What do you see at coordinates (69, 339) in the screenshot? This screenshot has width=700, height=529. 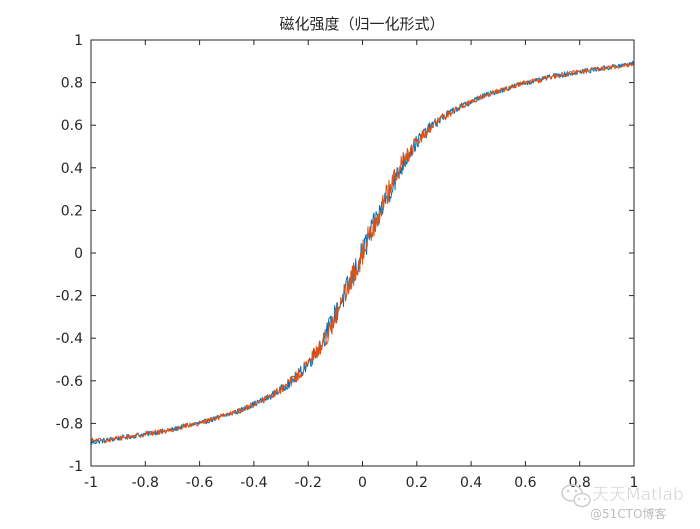 I see `y-tick-label: -0.4` at bounding box center [69, 339].